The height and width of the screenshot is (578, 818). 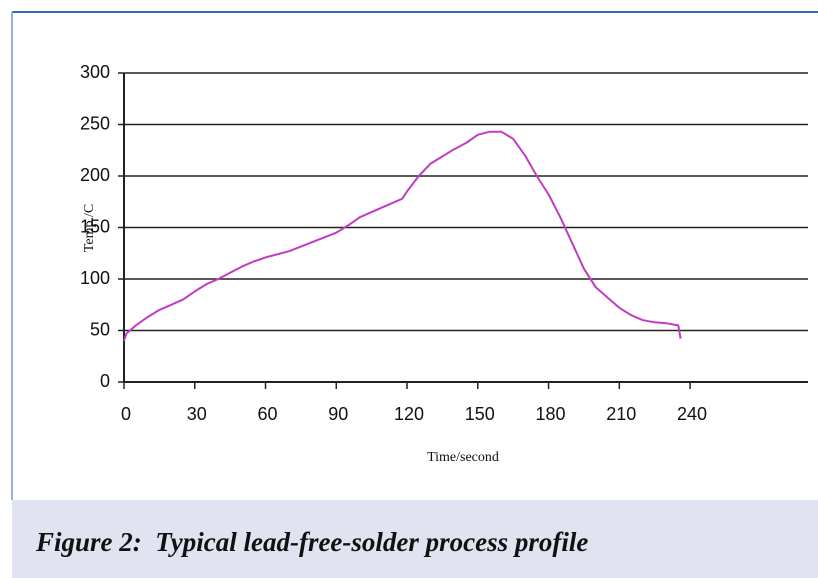 What do you see at coordinates (621, 414) in the screenshot?
I see `x-tick-label: 210` at bounding box center [621, 414].